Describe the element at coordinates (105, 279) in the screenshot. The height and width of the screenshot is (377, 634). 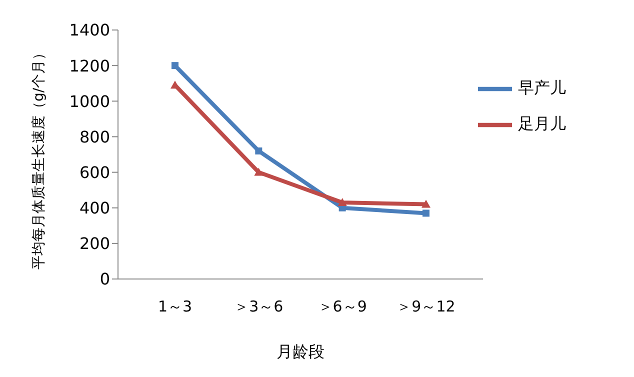
I see `y-tick-label: 0` at that location.